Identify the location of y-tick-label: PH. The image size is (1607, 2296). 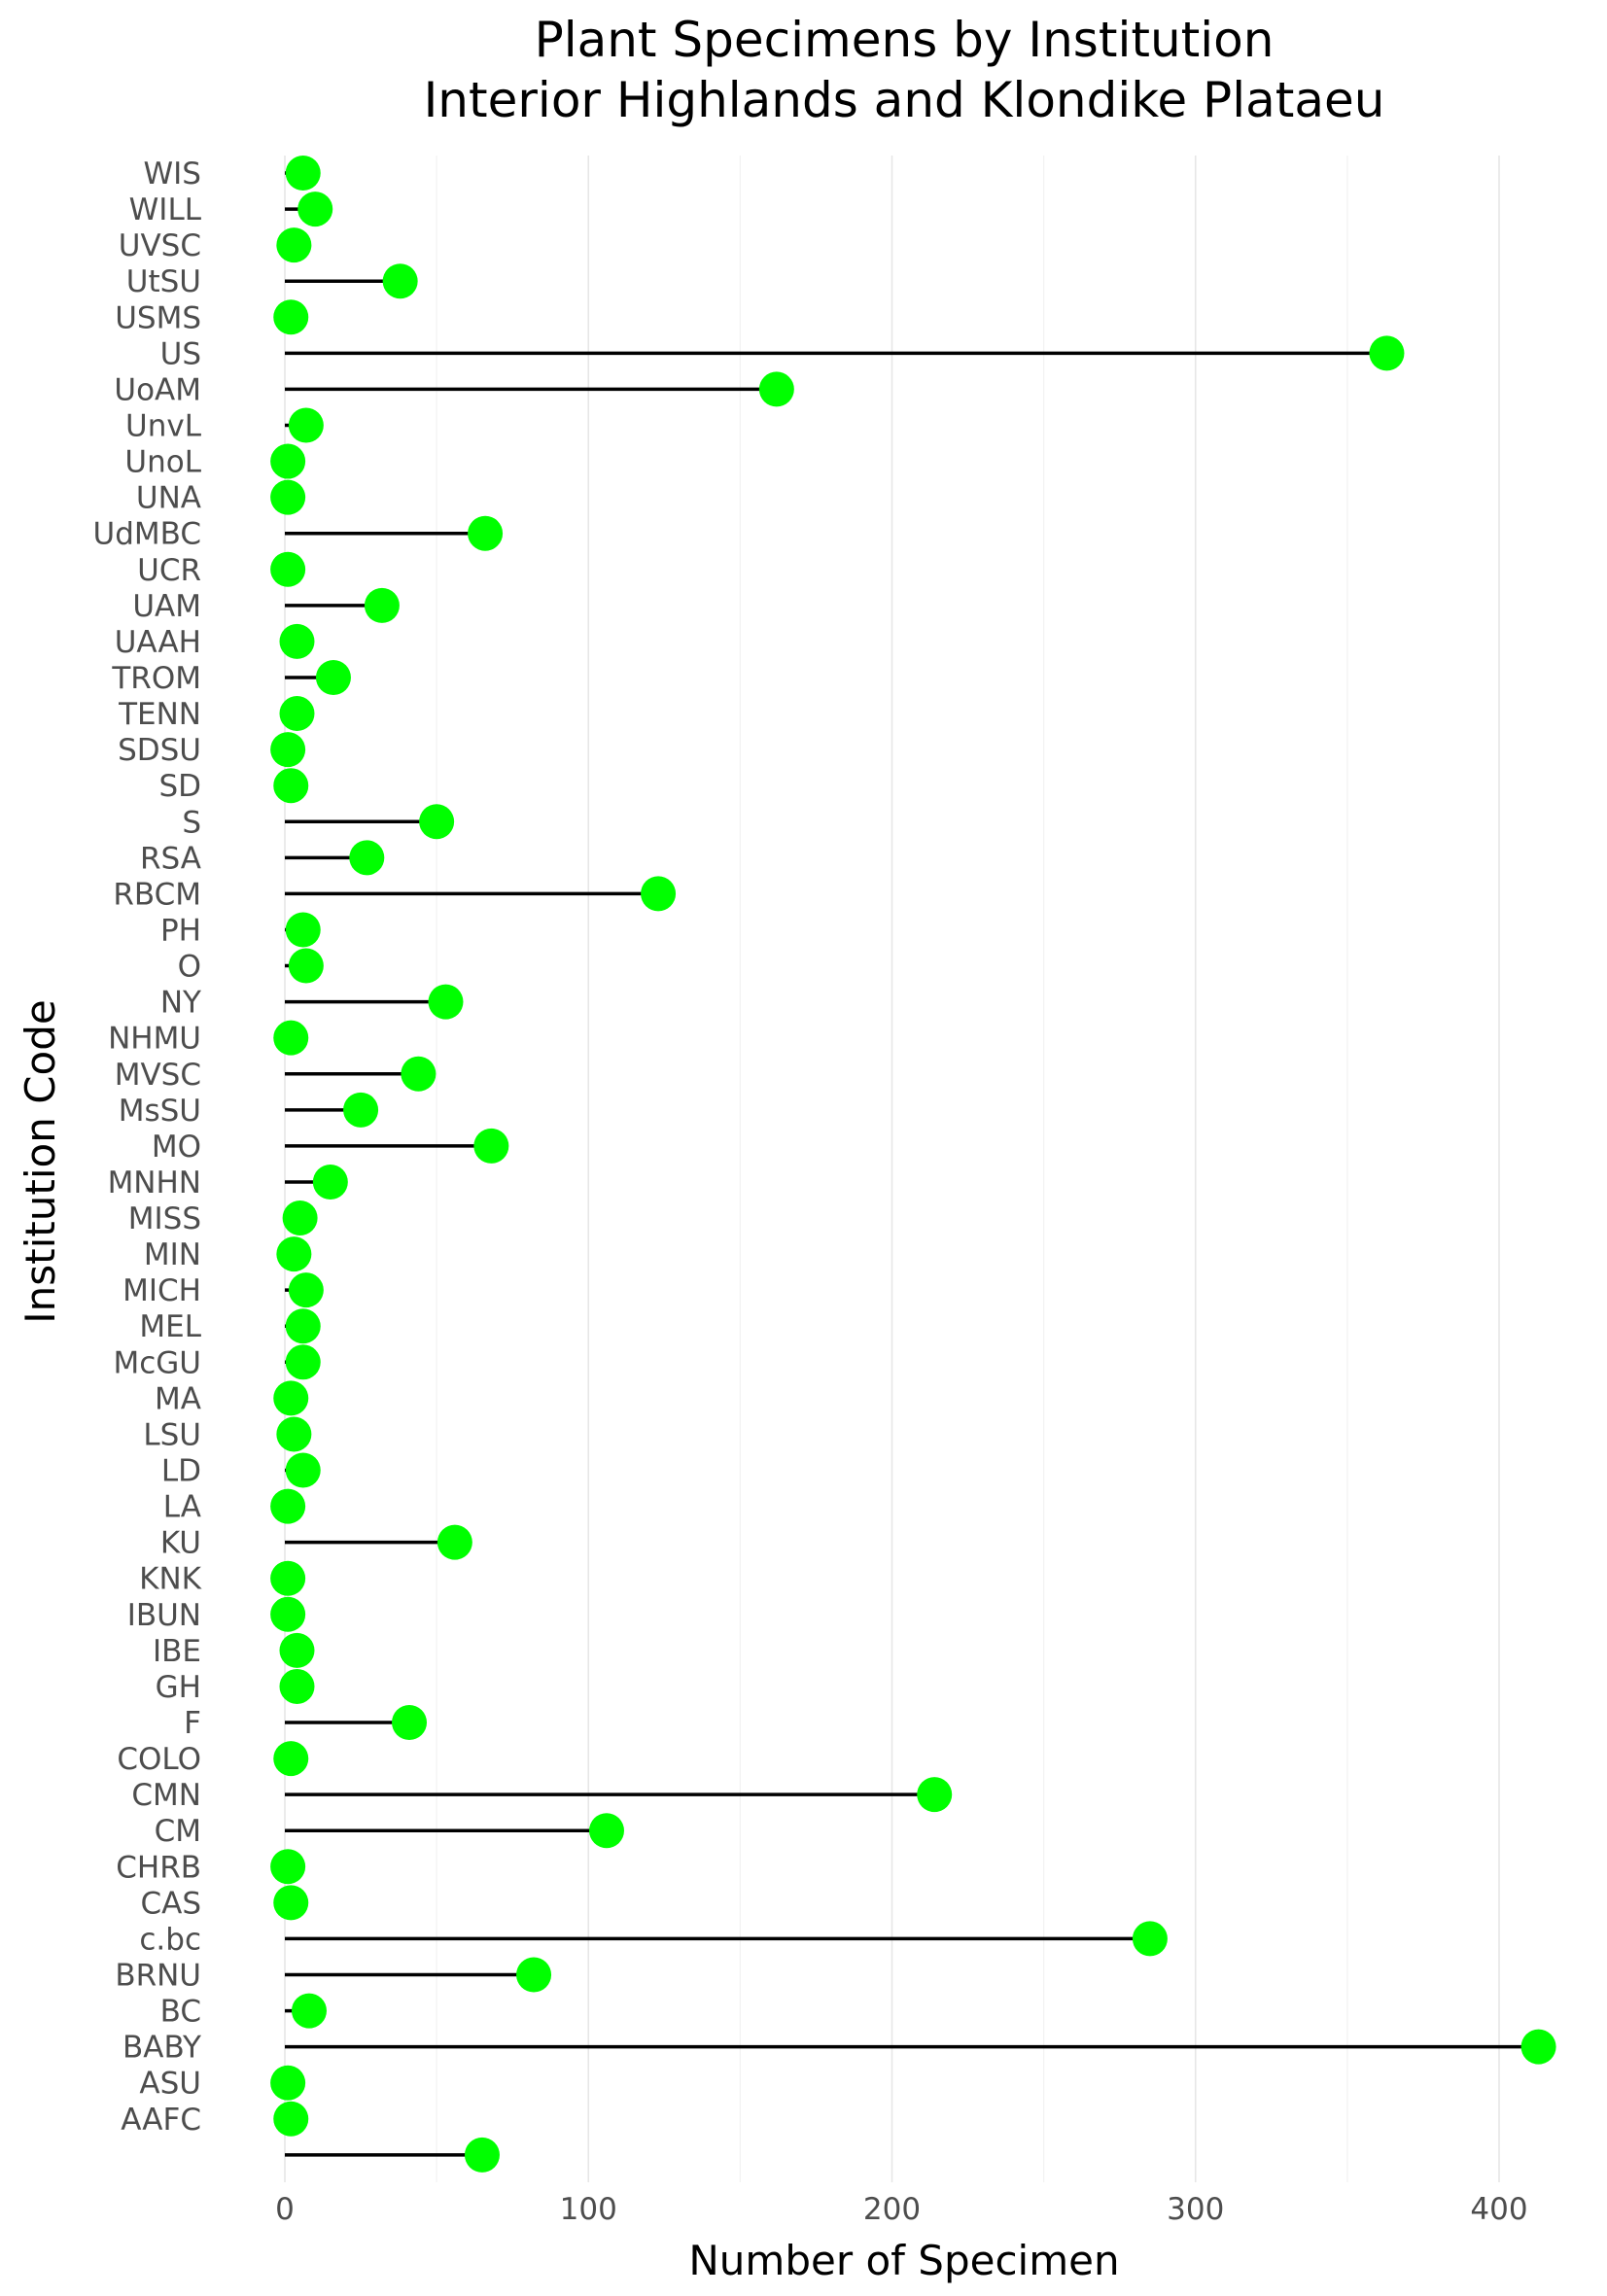
(180, 930).